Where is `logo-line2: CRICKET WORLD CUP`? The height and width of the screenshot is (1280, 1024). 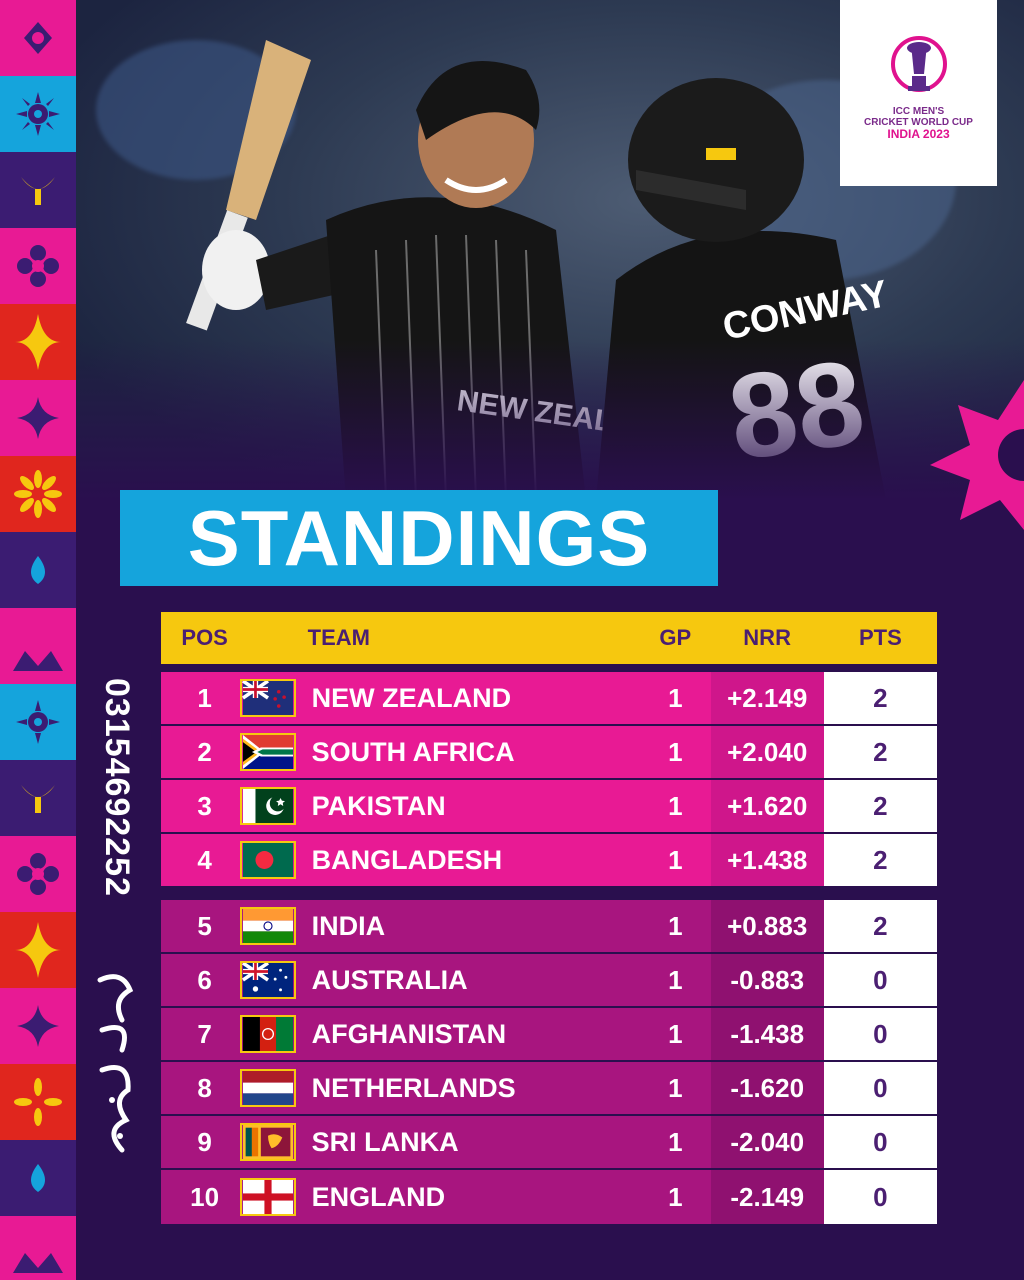 logo-line2: CRICKET WORLD CUP is located at coordinates (918, 122).